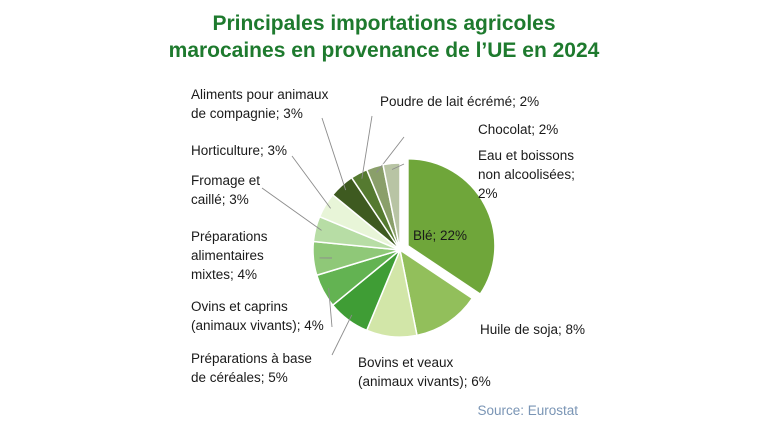  I want to click on pie-slice-ble, so click(451, 227).